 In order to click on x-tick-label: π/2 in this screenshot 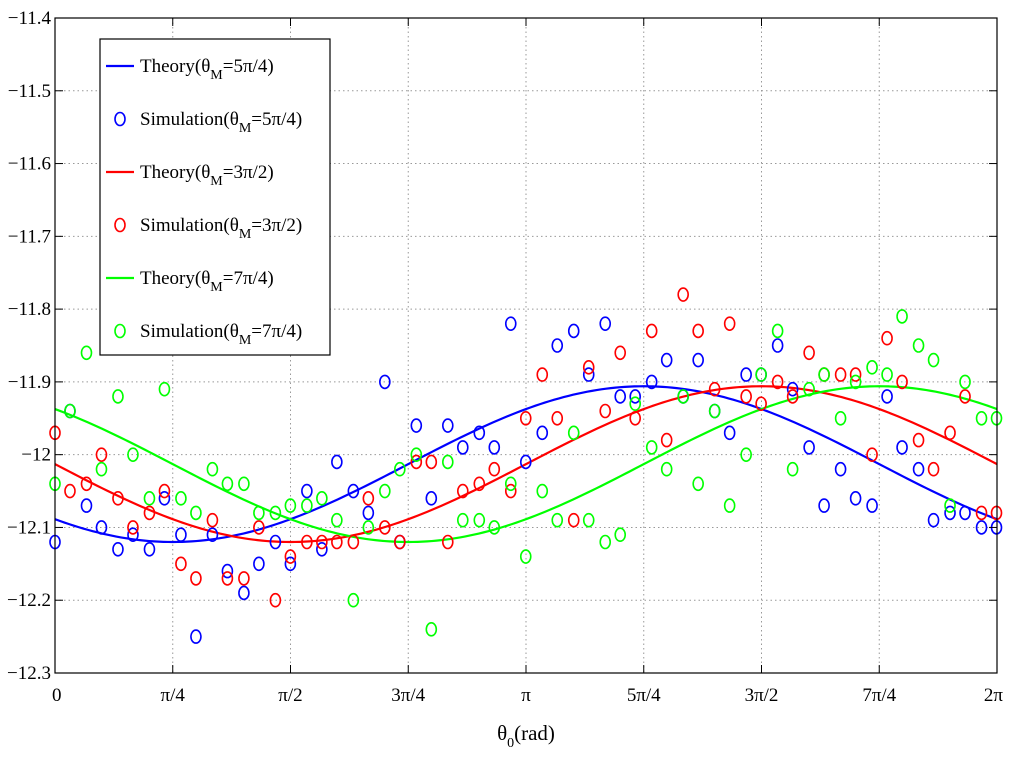, I will do `click(290, 695)`.